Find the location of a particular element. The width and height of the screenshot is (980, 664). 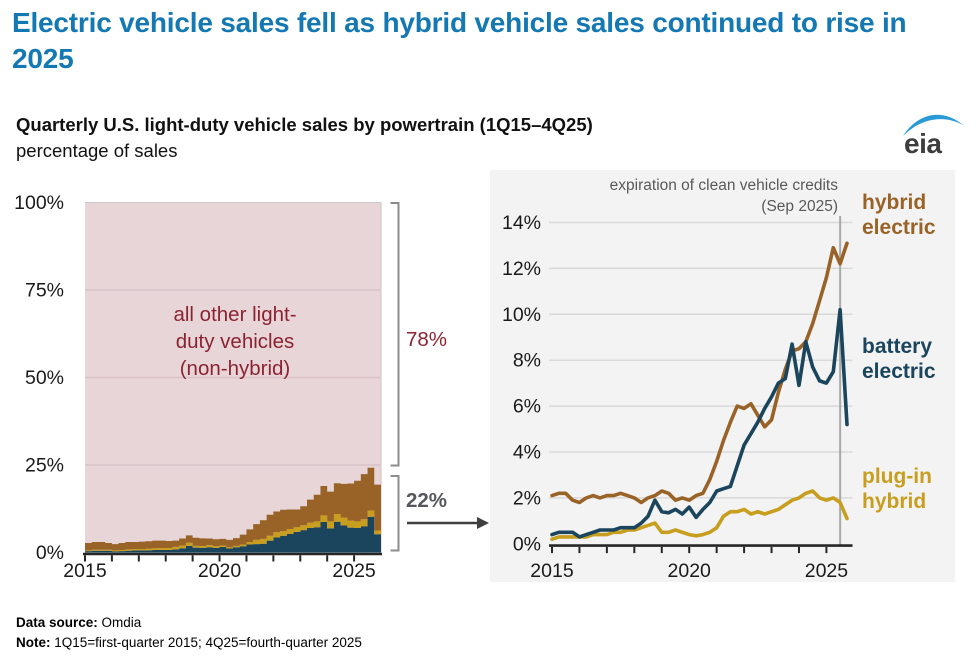

eia-logo: eia is located at coordinates (933, 136).